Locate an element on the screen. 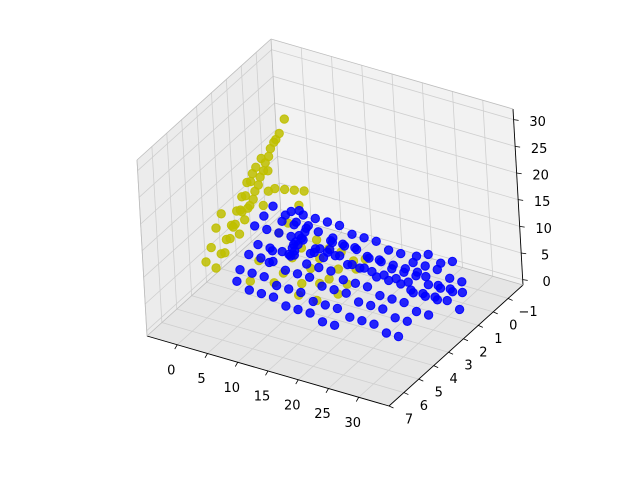 Image resolution: width=640 pixels, height=480 pixels. z-tick-label: 10 is located at coordinates (543, 229).